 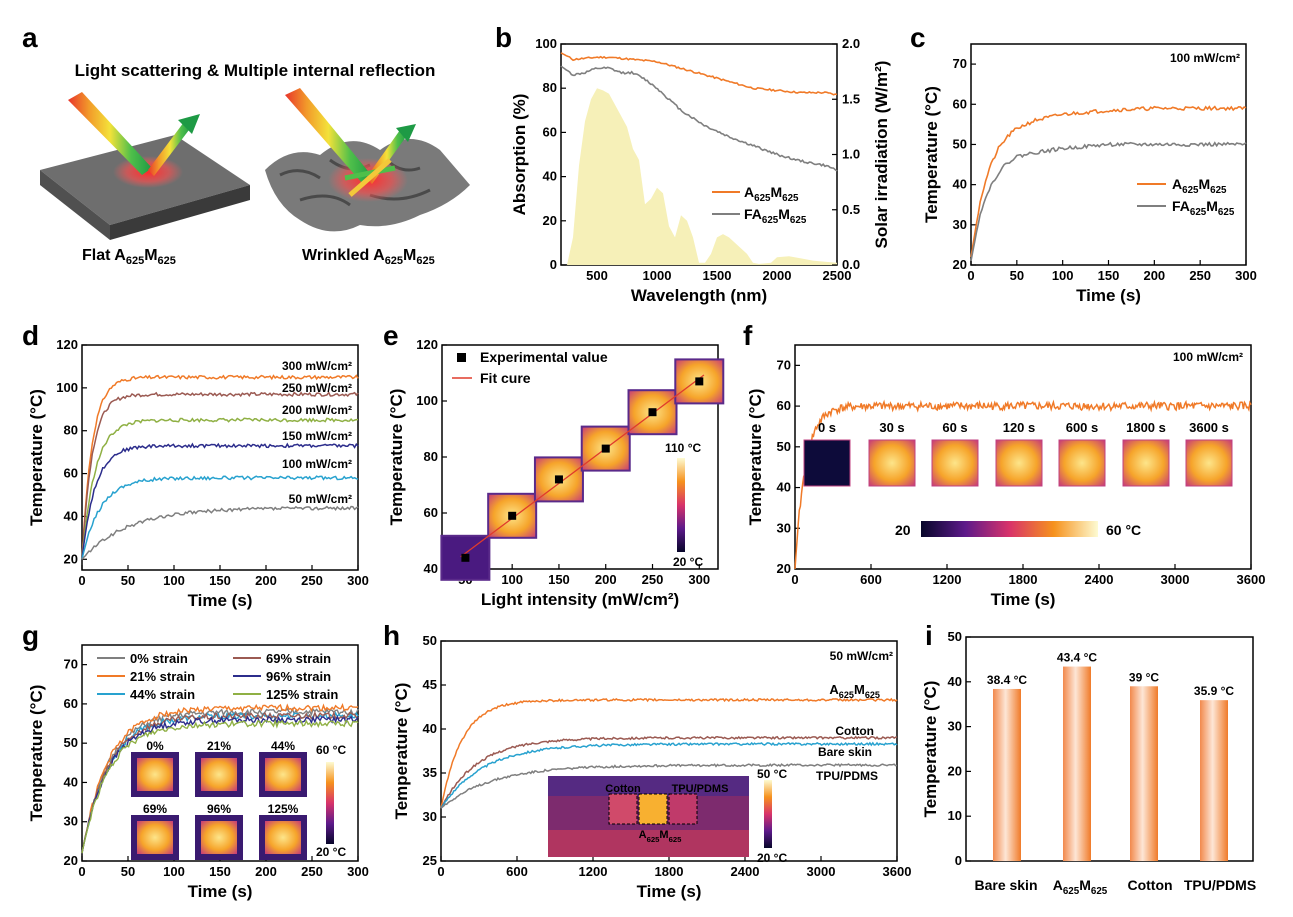 I want to click on x-tick-label: 1800, so click(x=669, y=871).